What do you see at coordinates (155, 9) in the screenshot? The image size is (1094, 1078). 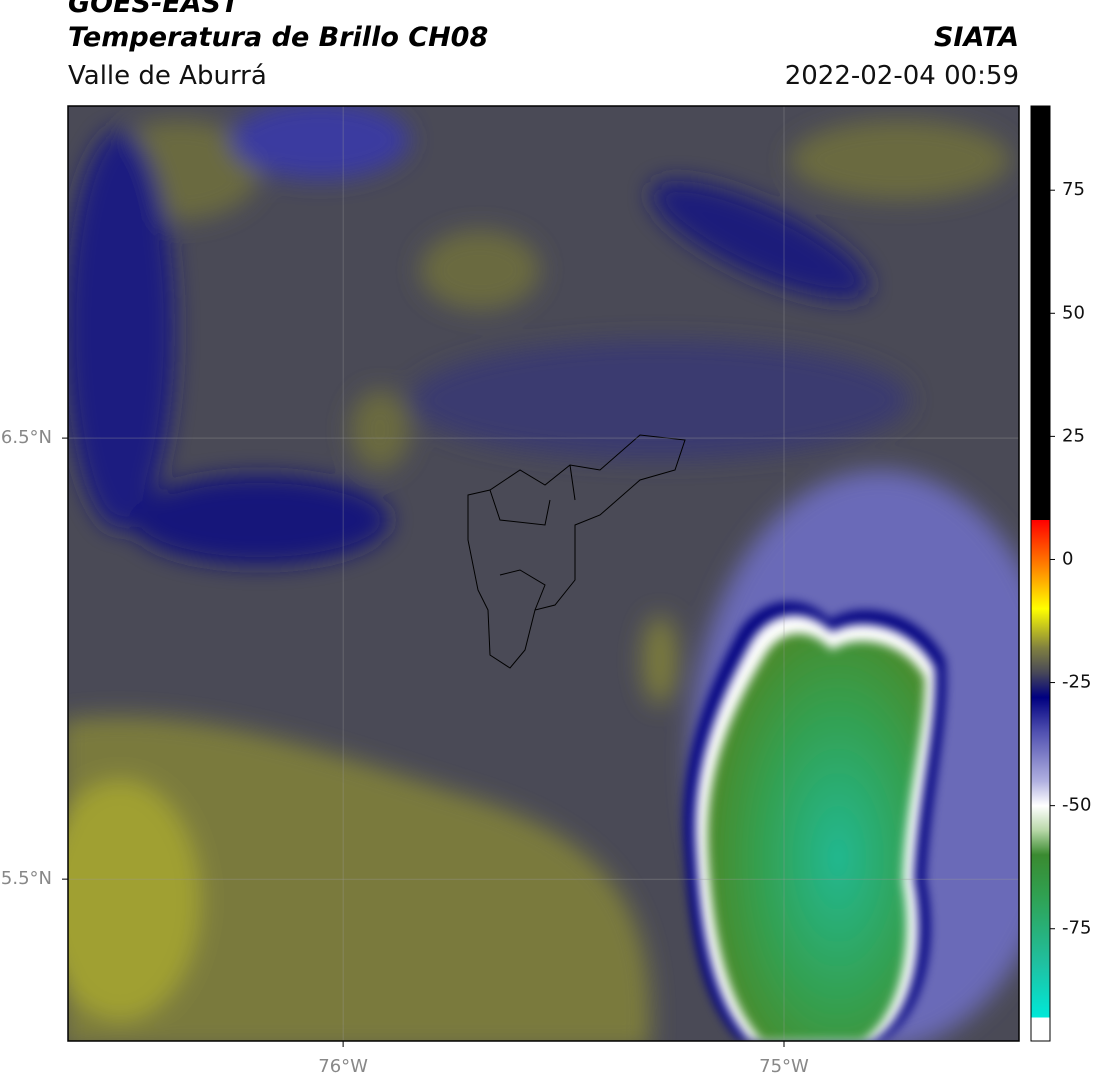 I see `title: GOES-EAST` at bounding box center [155, 9].